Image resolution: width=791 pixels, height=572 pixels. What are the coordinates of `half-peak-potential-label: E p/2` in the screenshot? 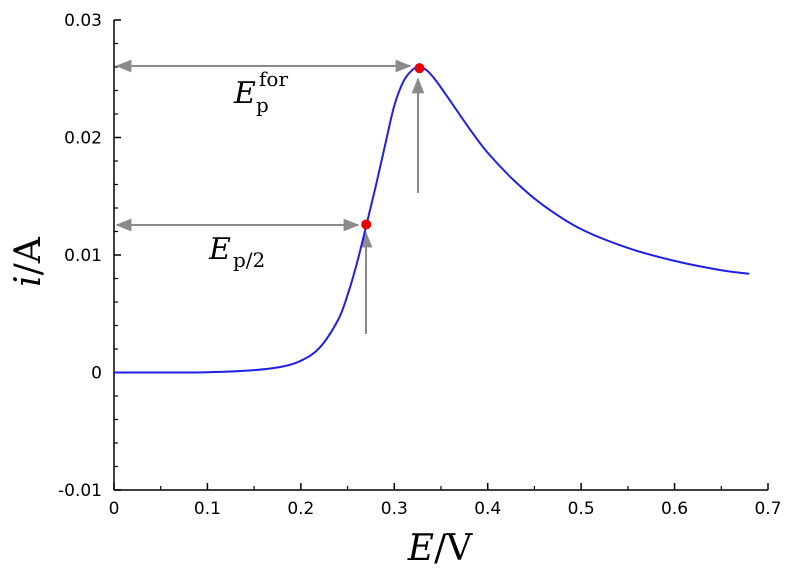 It's located at (236, 252).